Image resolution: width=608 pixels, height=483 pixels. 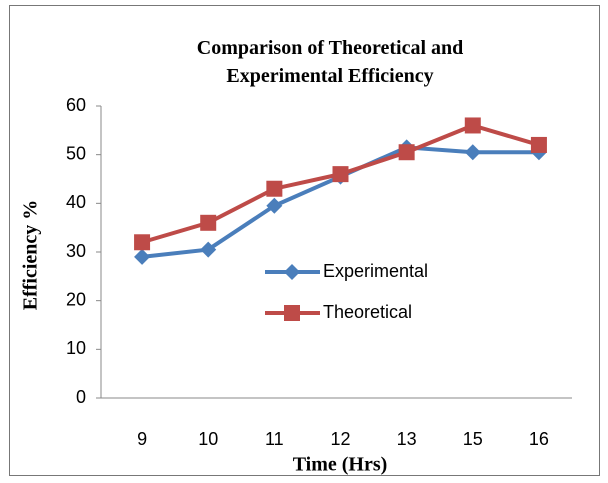 What do you see at coordinates (76, 153) in the screenshot?
I see `y-tick-label: 50` at bounding box center [76, 153].